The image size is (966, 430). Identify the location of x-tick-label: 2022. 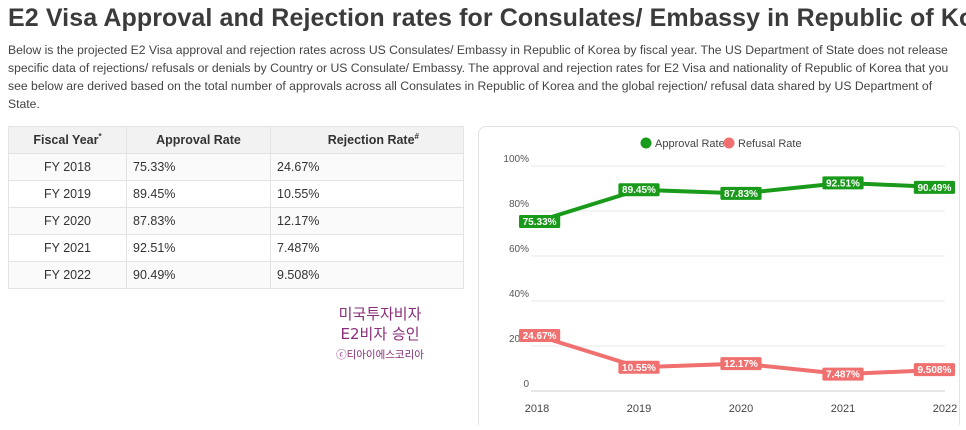
(945, 409).